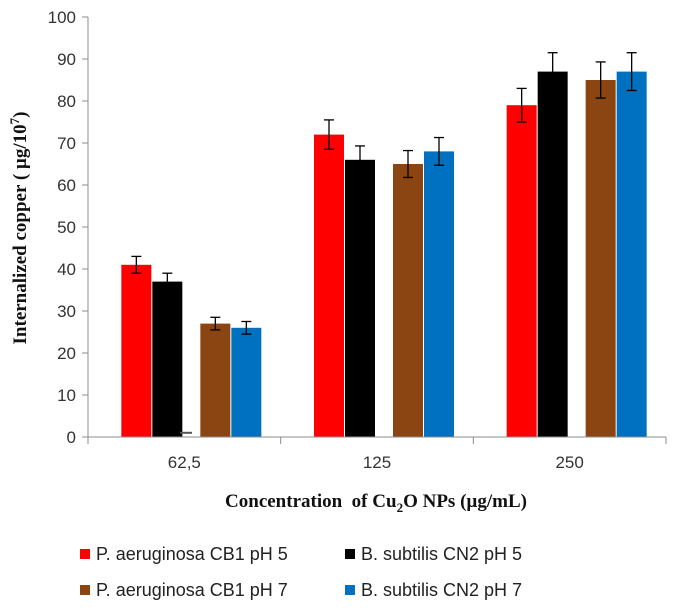 The width and height of the screenshot is (685, 609). Describe the element at coordinates (62, 17) in the screenshot. I see `y-tick-label: 100` at that location.